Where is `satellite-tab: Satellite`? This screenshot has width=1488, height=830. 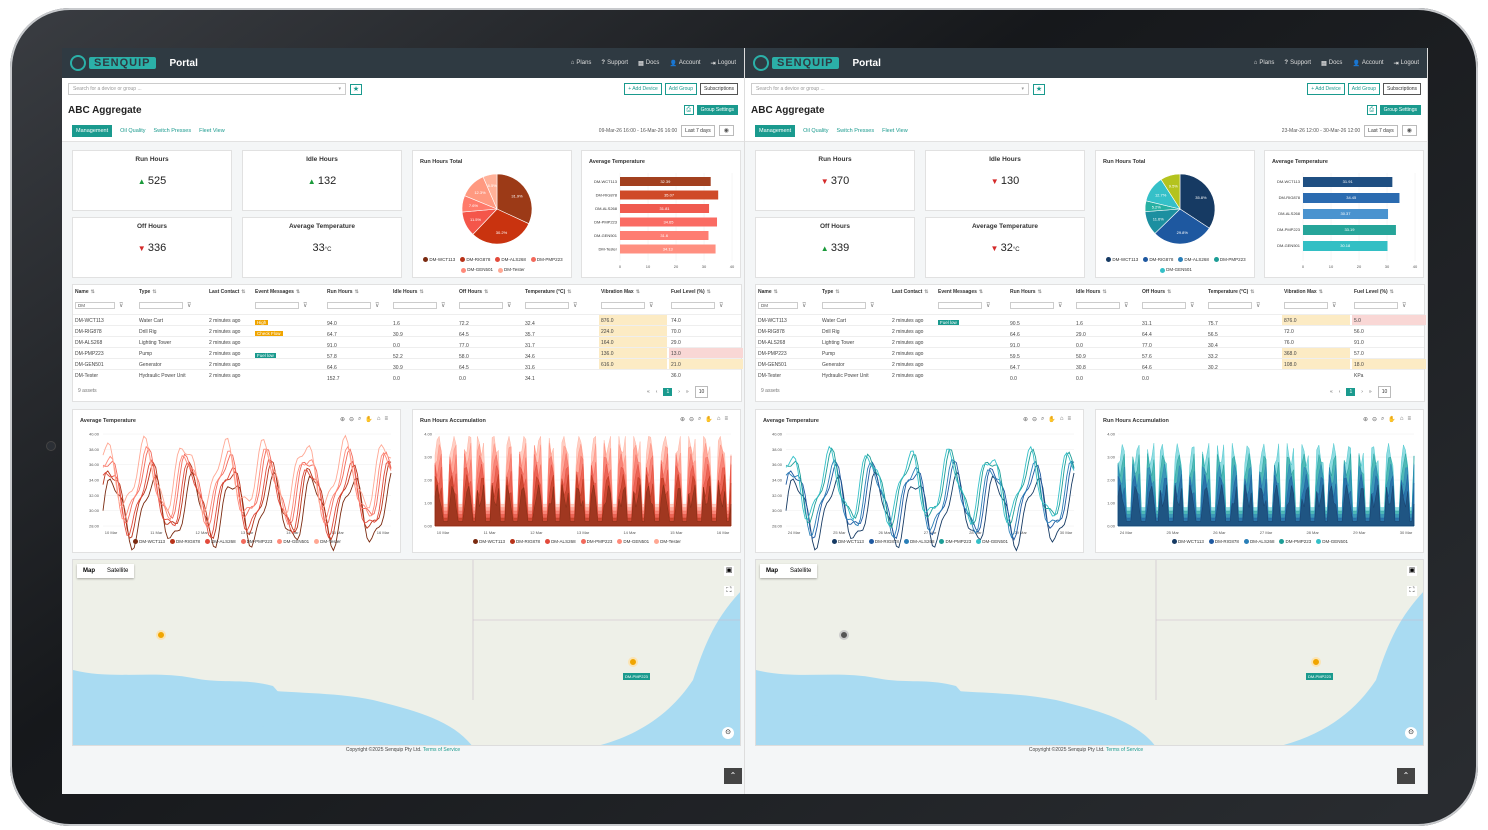 satellite-tab: Satellite is located at coordinates (118, 571).